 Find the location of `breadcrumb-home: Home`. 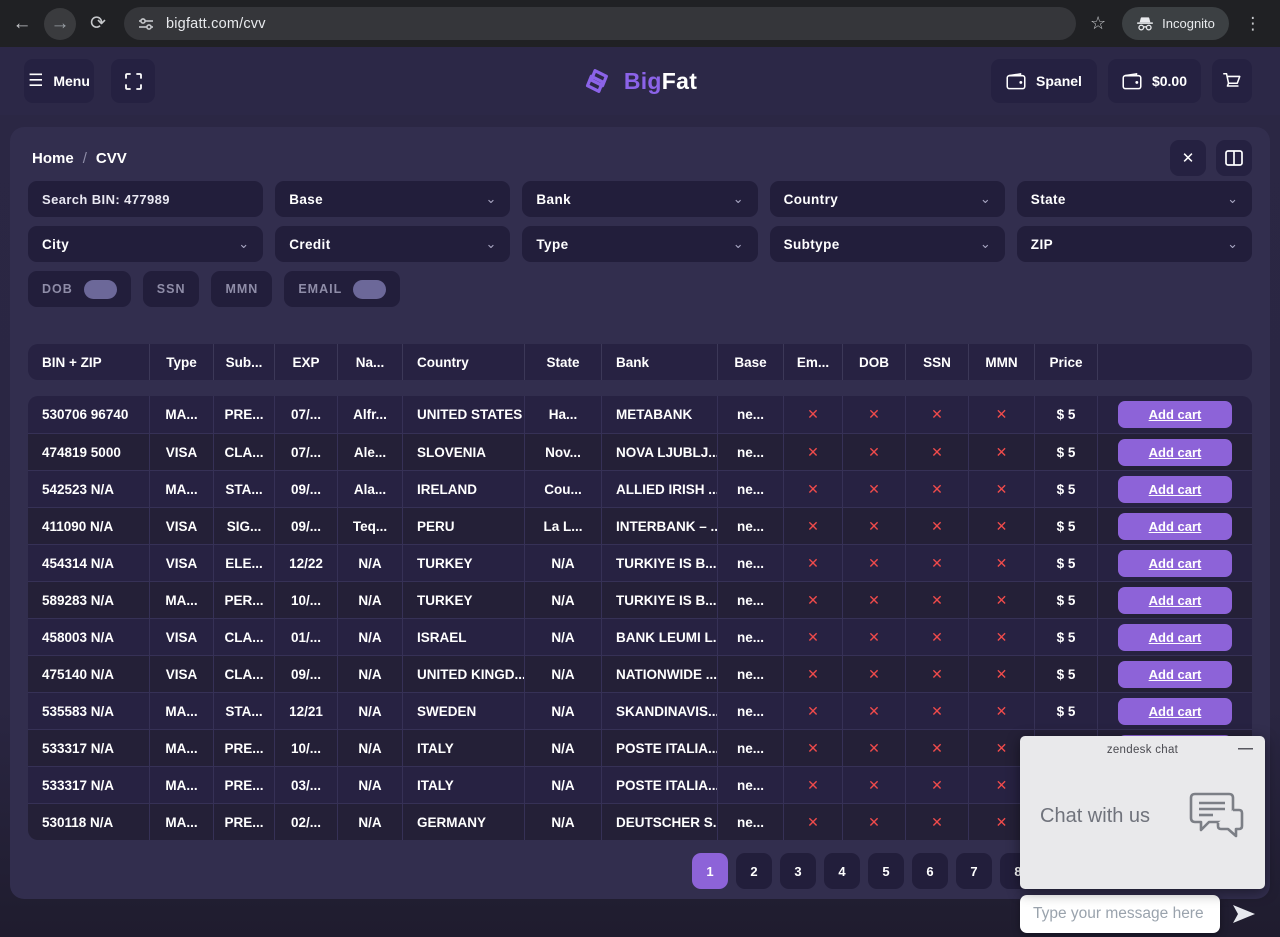

breadcrumb-home: Home is located at coordinates (53, 158).